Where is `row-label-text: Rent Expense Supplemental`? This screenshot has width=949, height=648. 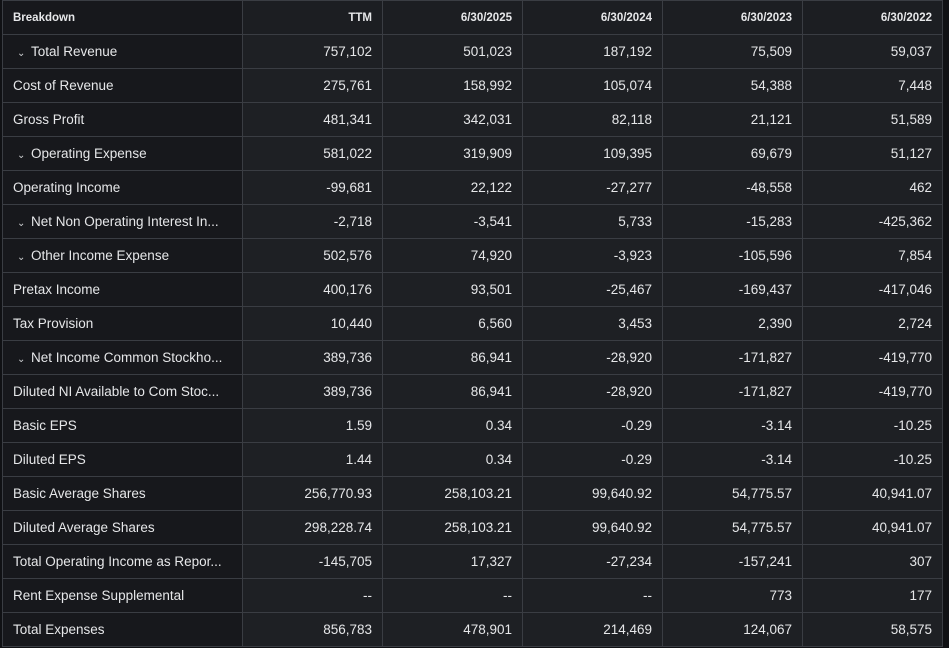 row-label-text: Rent Expense Supplemental is located at coordinates (99, 595).